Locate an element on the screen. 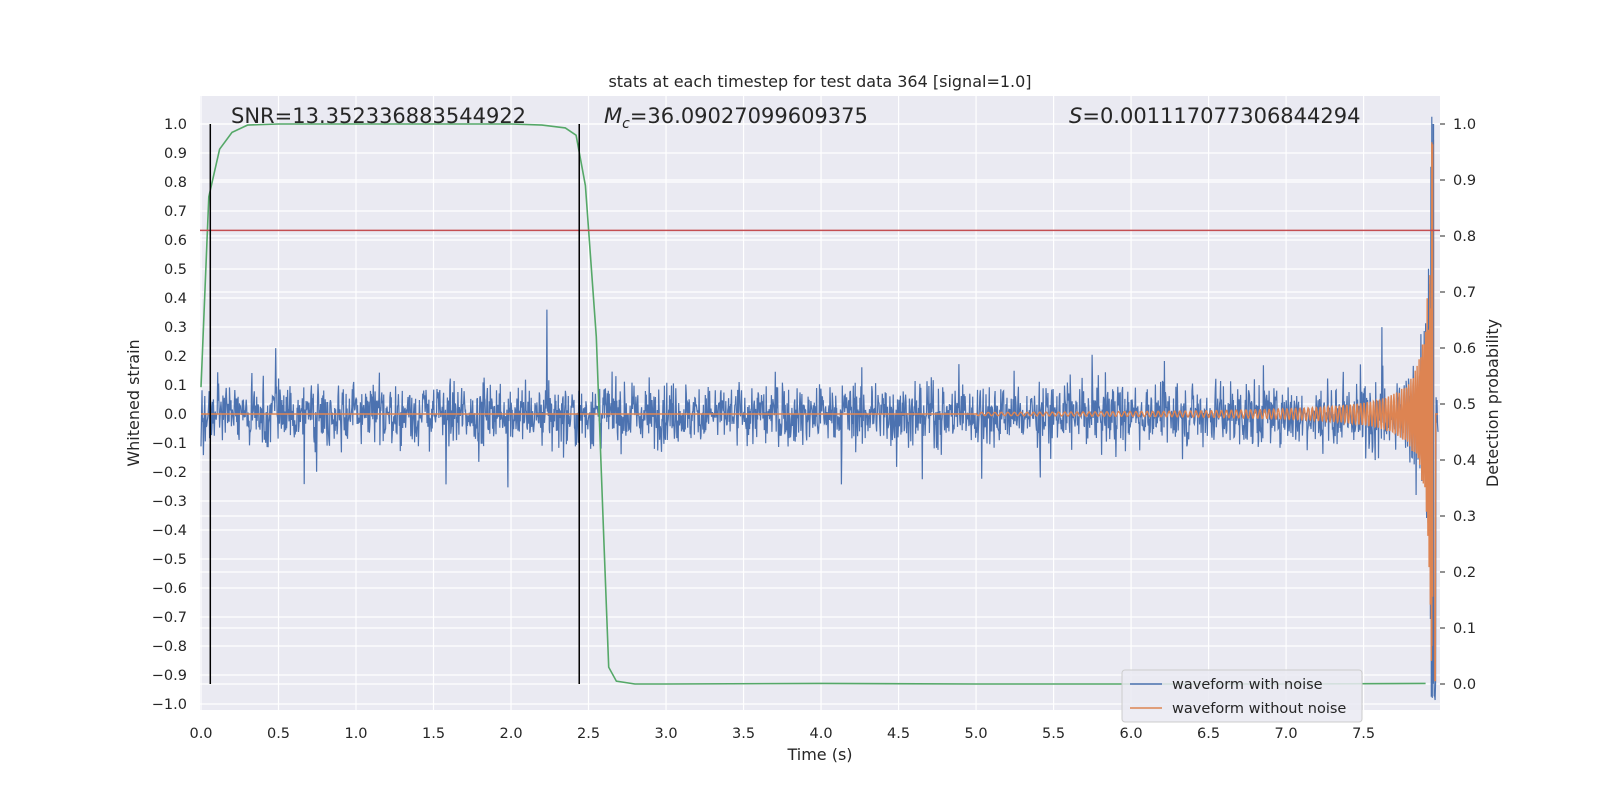  y-tick-label: −0.2 is located at coordinates (169, 473).